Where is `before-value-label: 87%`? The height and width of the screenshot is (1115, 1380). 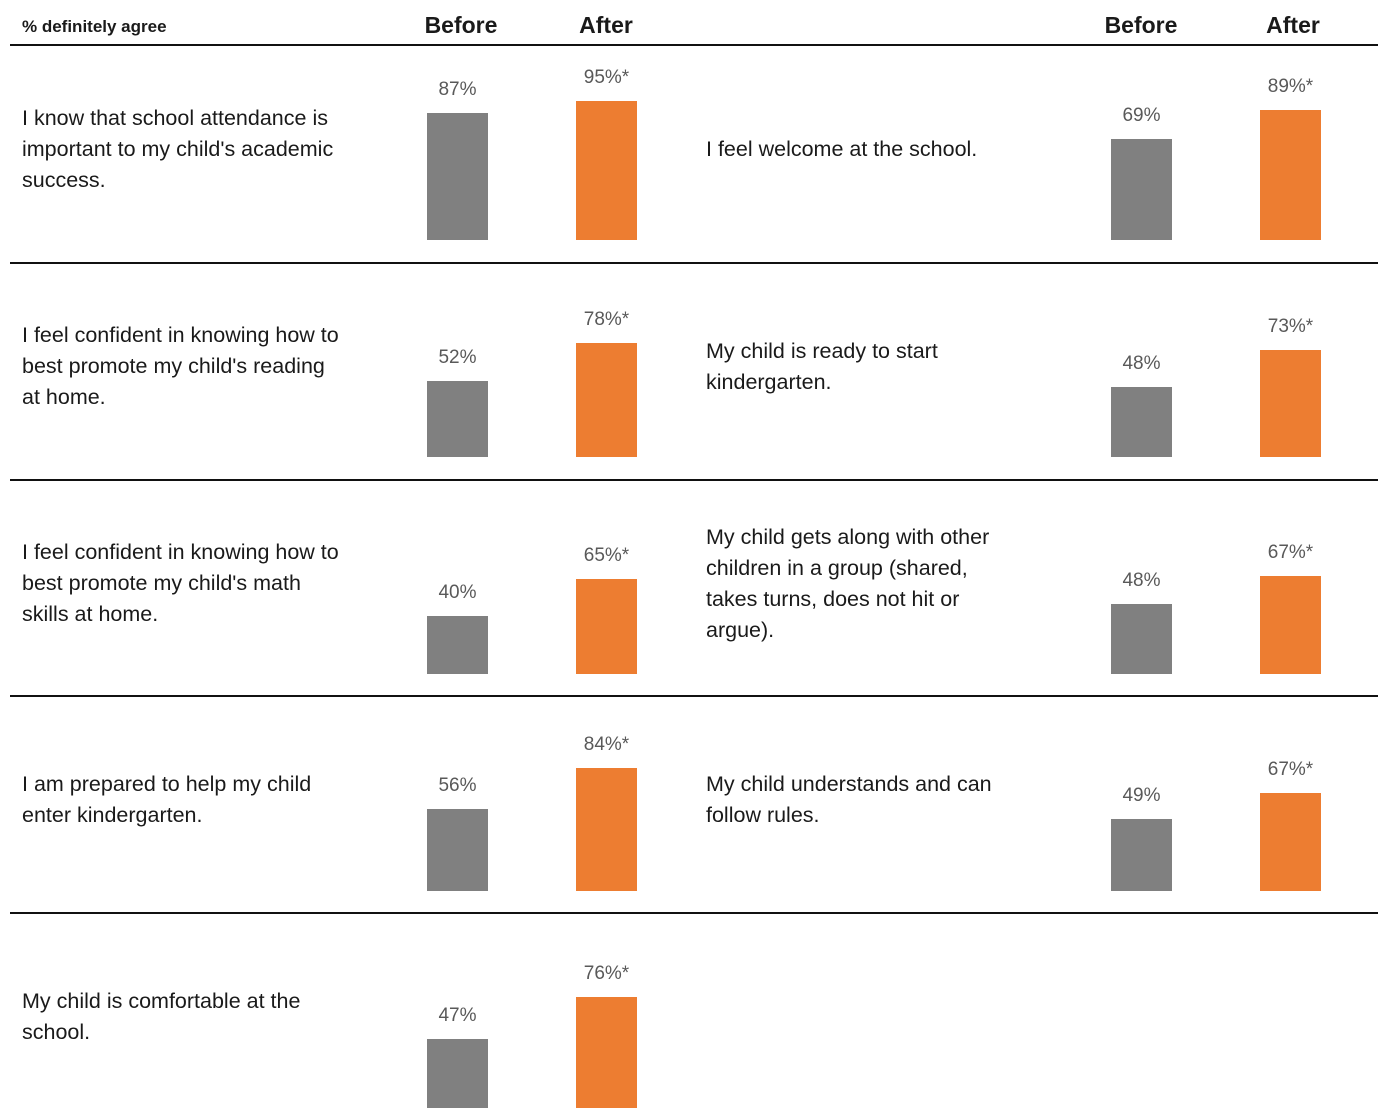
before-value-label: 87% is located at coordinates (457, 89).